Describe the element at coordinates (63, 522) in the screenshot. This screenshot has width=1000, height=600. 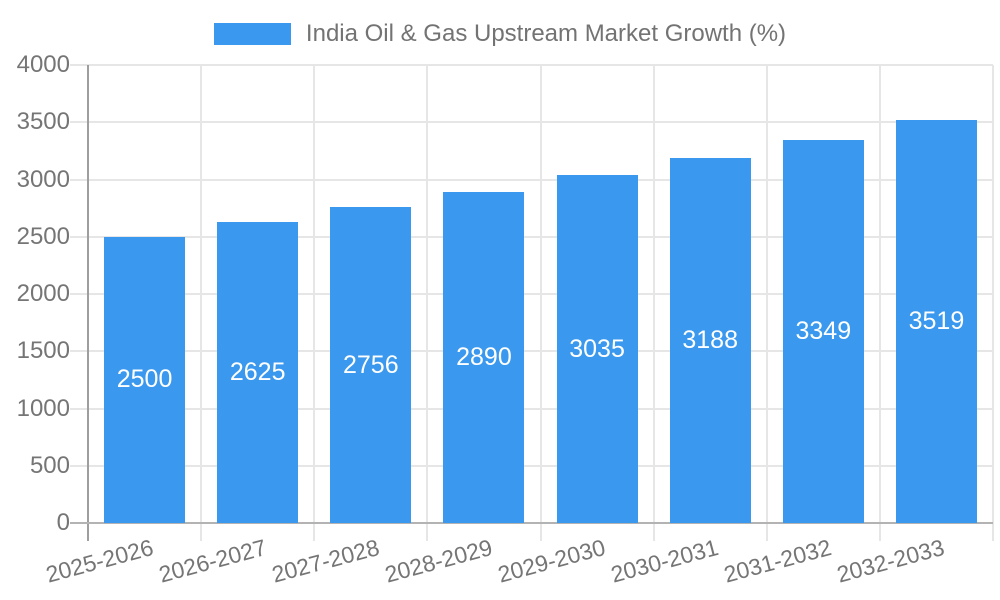
I see `y-tick-label: 0` at that location.